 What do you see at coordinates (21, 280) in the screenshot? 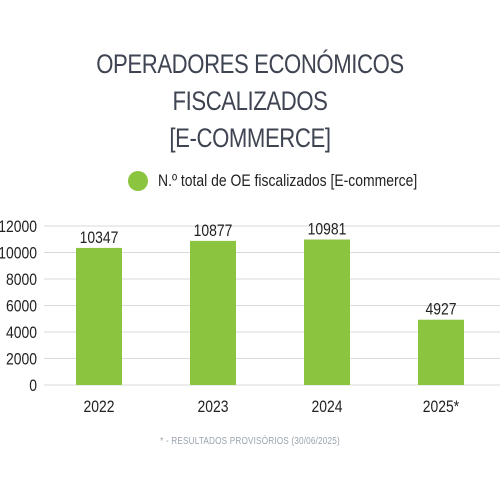
I see `y-tick-label: 8000` at bounding box center [21, 280].